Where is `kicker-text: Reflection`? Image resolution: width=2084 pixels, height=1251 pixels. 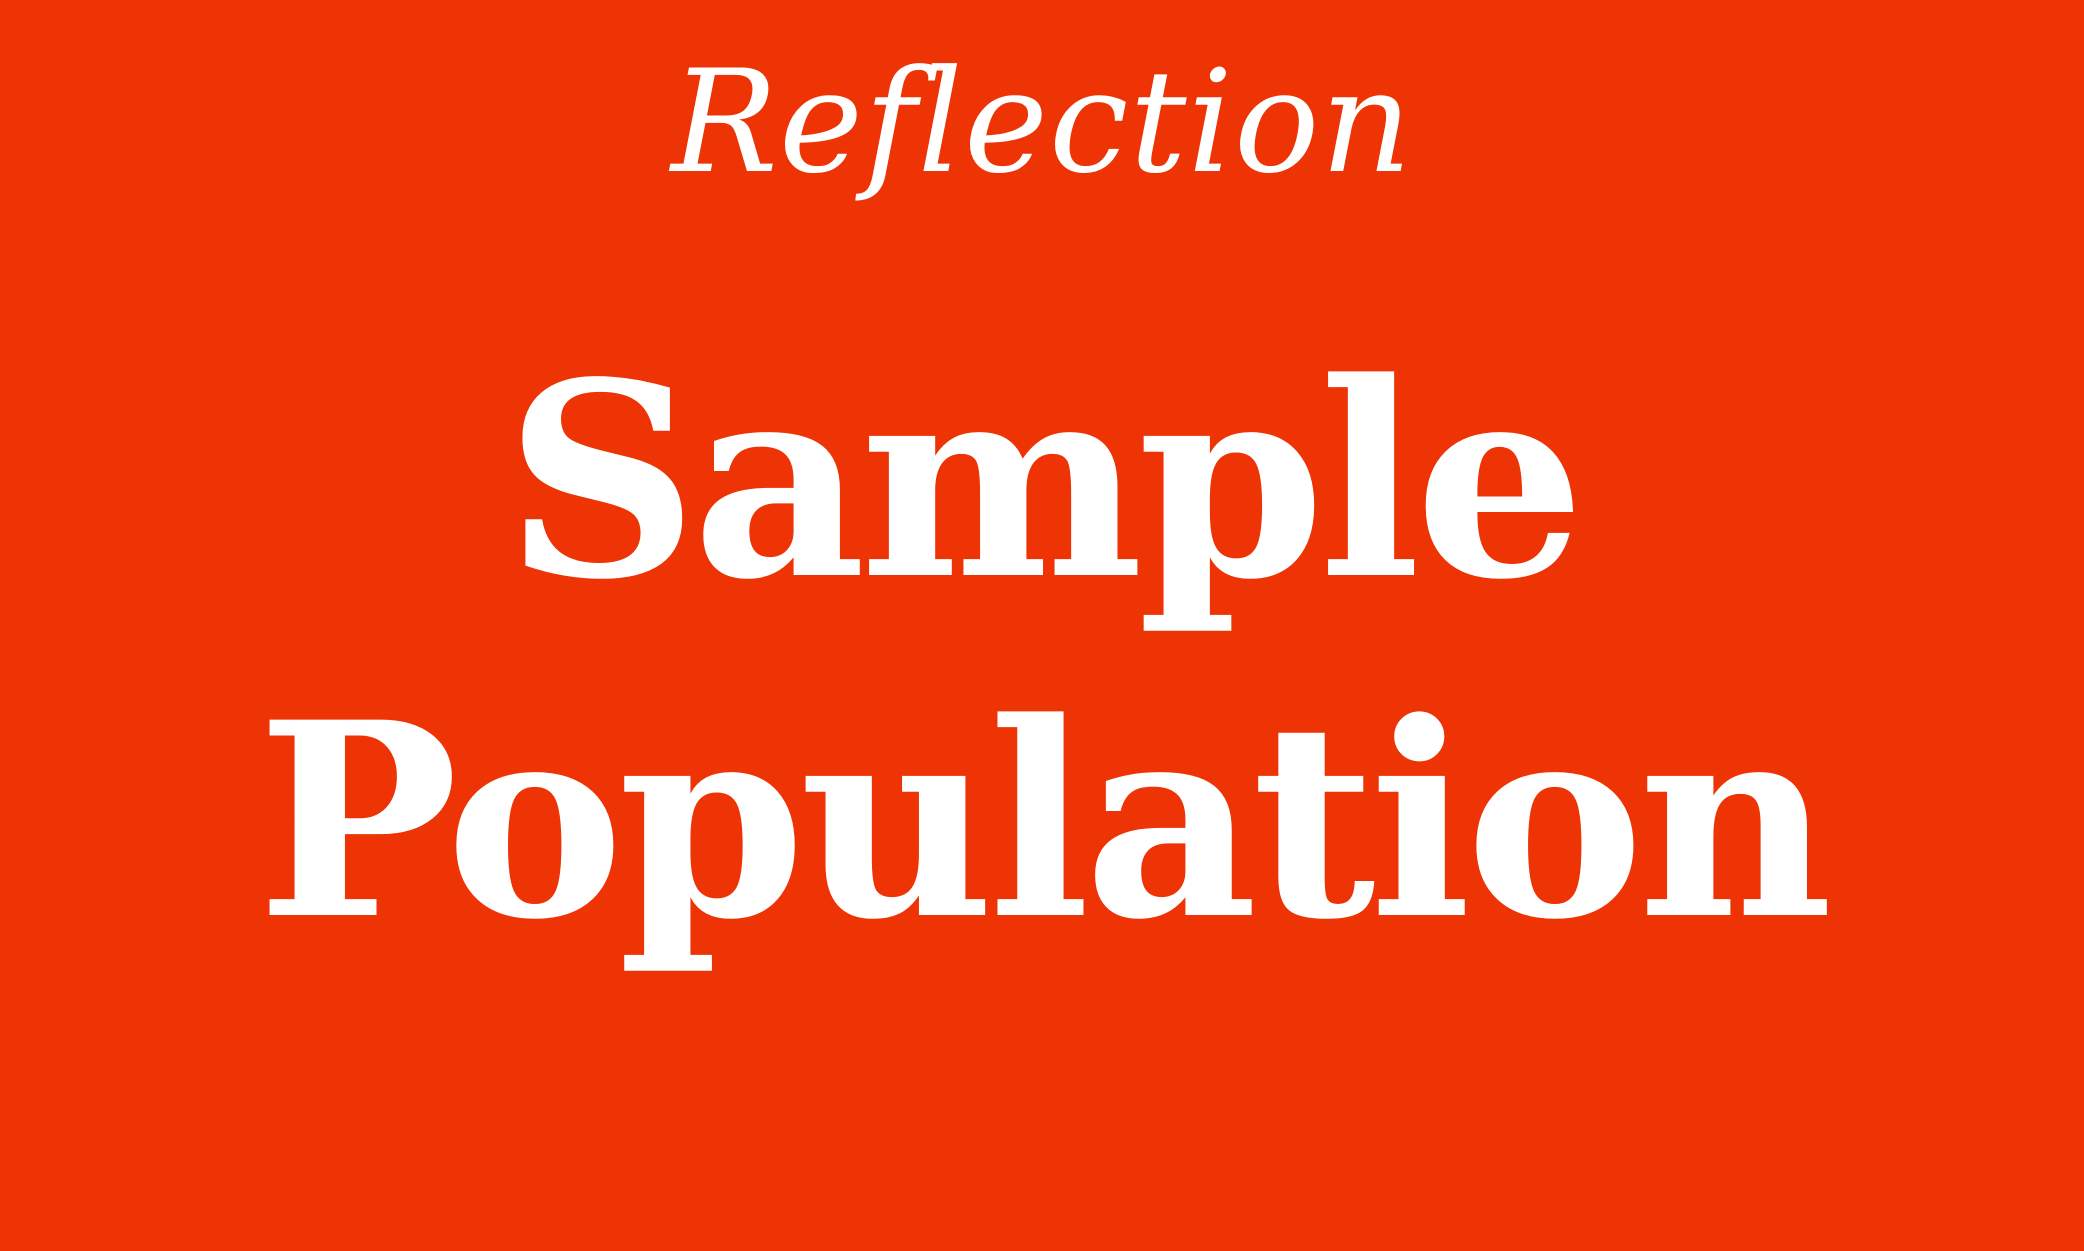 kicker-text: Reflection is located at coordinates (1042, 122).